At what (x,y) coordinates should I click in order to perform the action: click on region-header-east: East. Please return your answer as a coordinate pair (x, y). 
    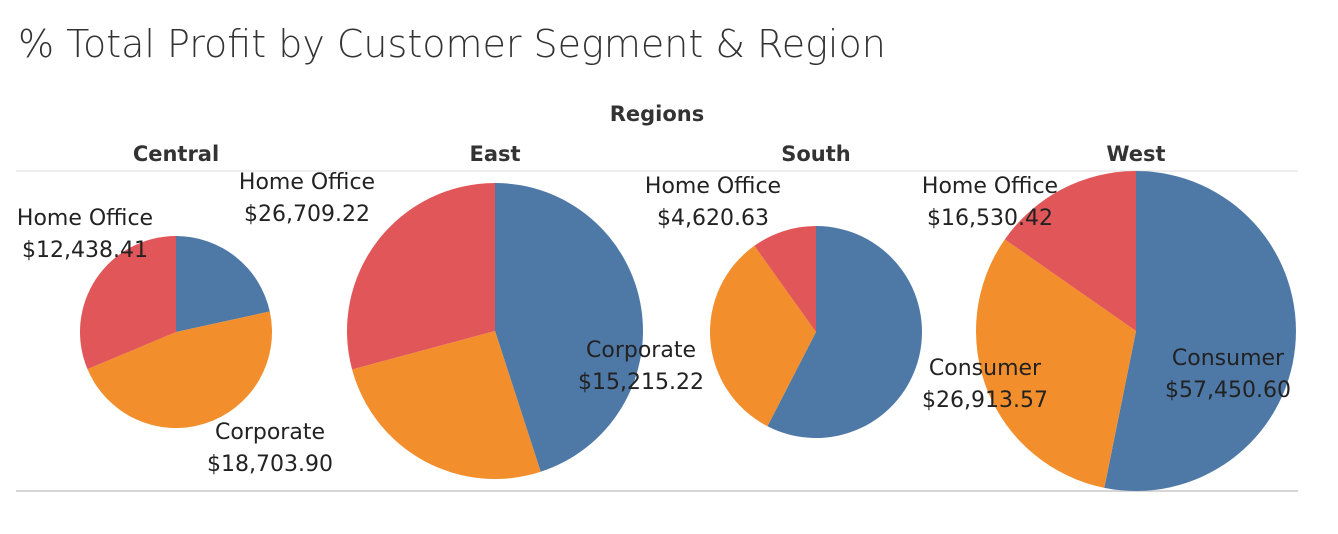
    Looking at the image, I should click on (494, 154).